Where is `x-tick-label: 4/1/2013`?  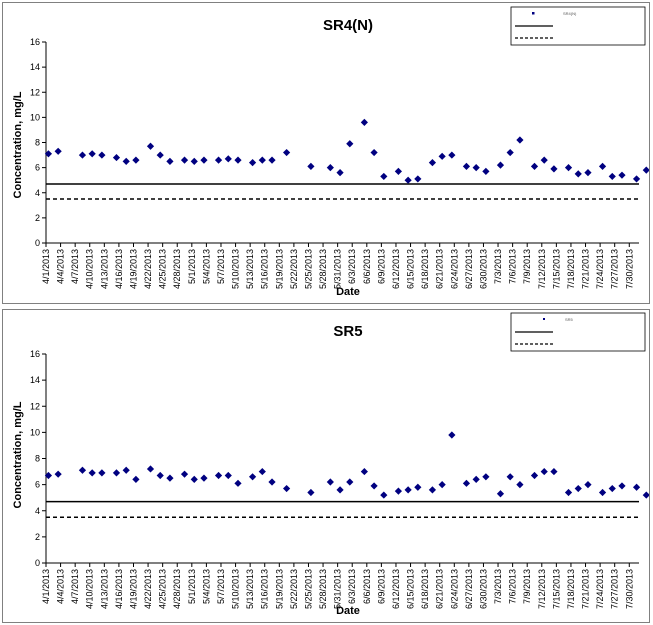
x-tick-label: 4/1/2013 is located at coordinates (46, 266).